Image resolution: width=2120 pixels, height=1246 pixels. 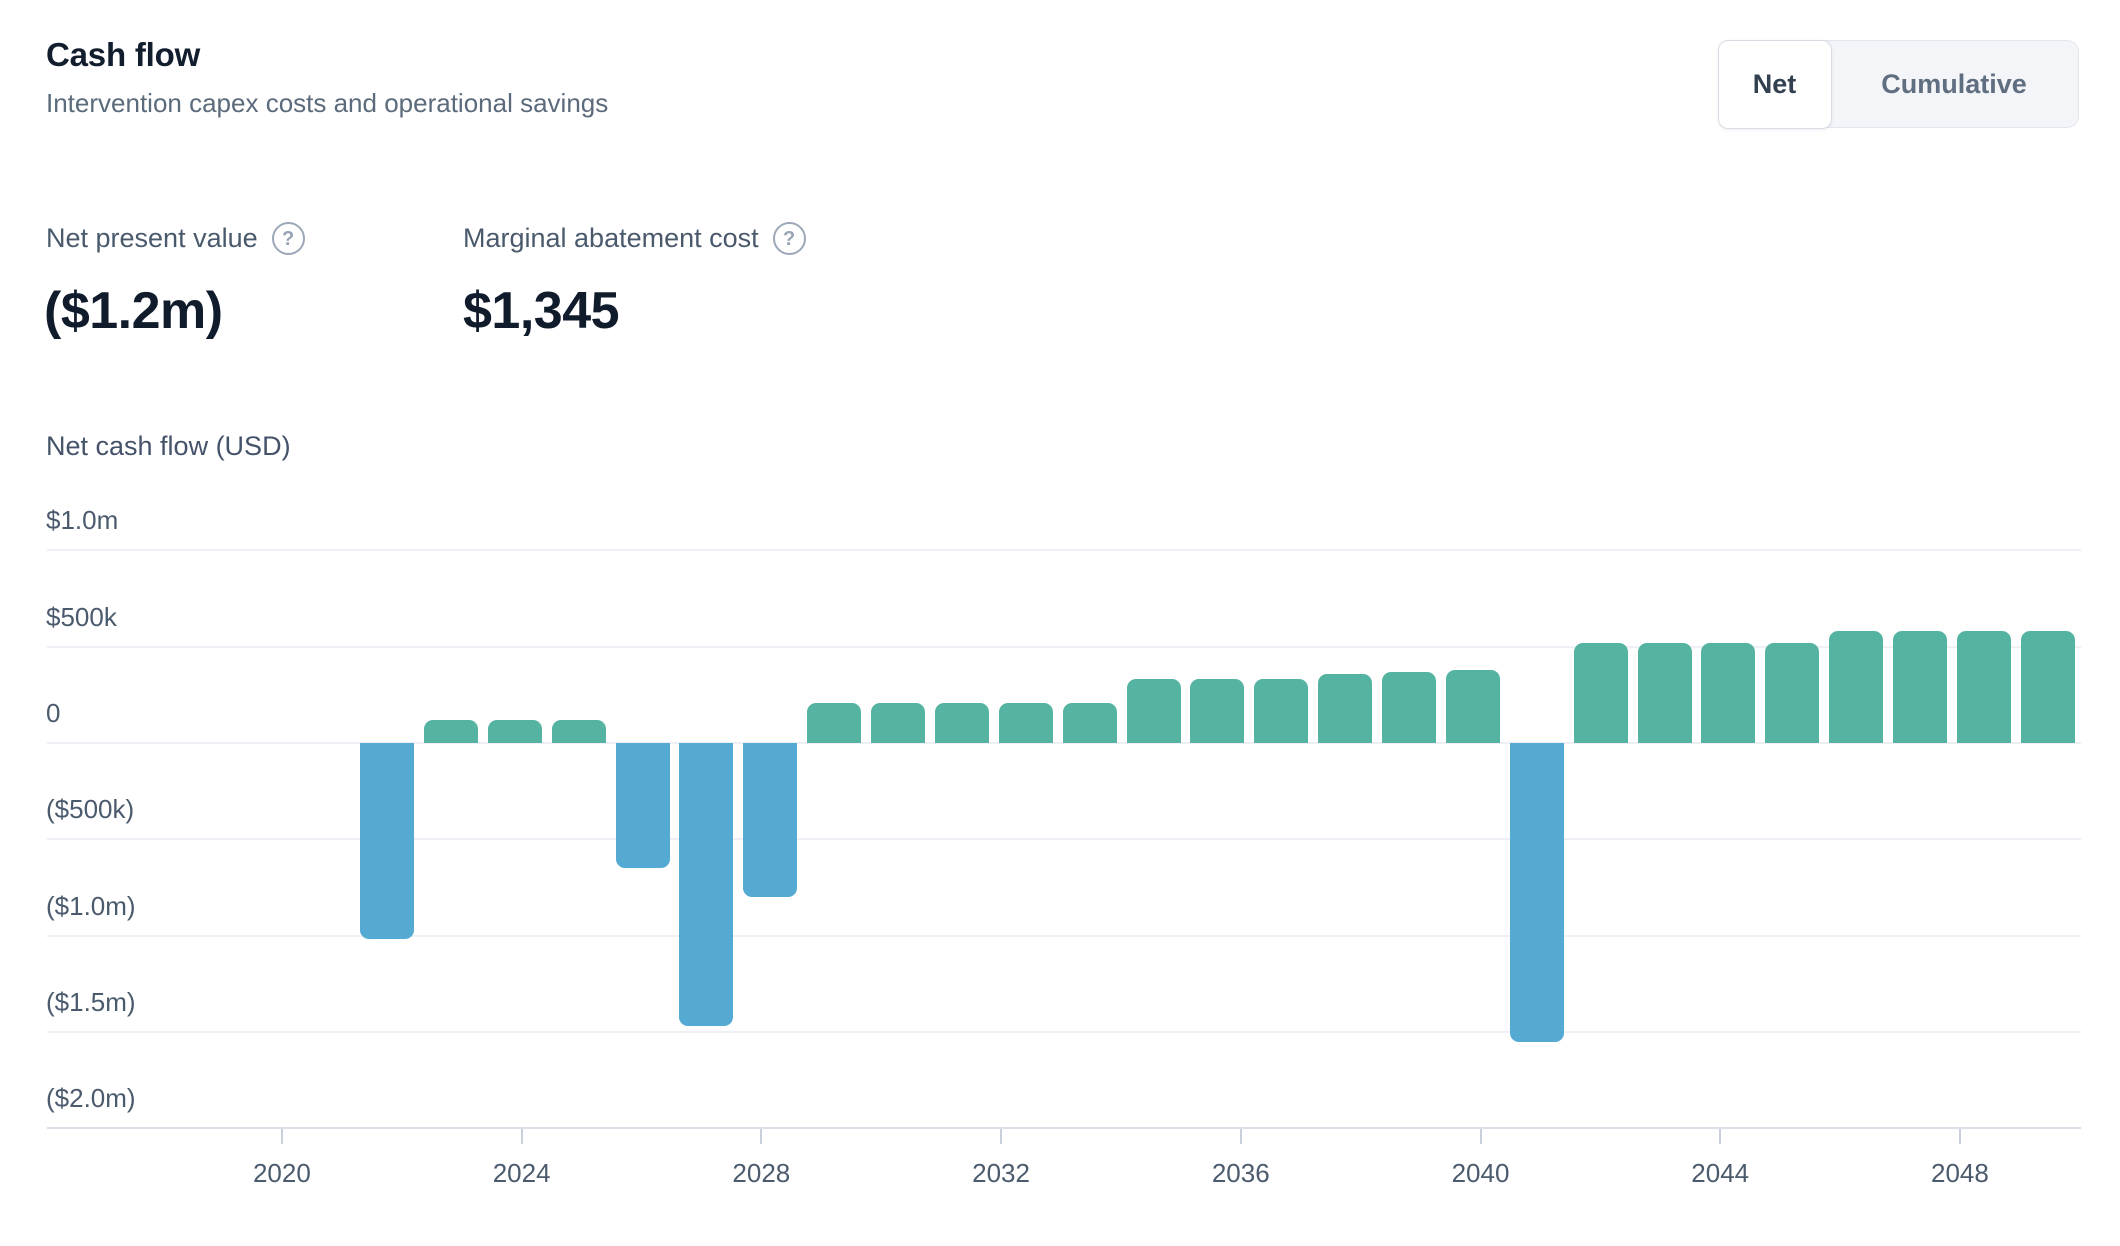 I want to click on bar-2042, so click(x=1728, y=692).